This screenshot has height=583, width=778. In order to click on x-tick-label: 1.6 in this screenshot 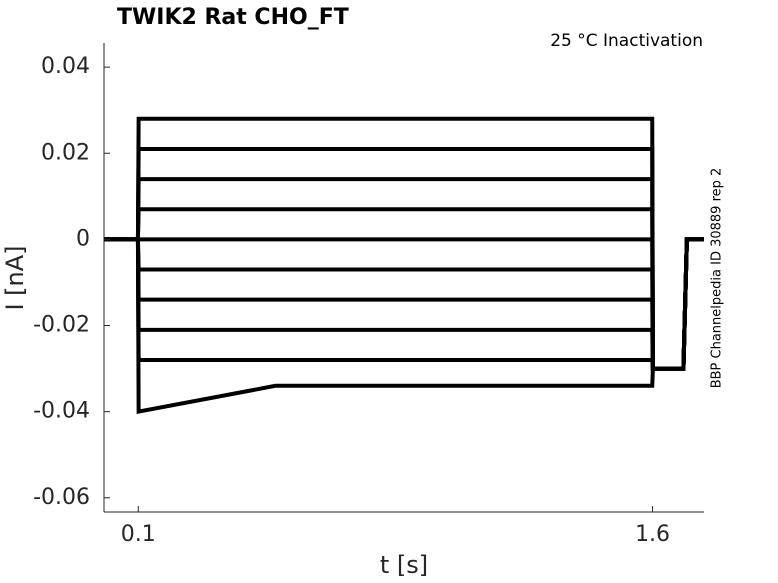, I will do `click(652, 534)`.